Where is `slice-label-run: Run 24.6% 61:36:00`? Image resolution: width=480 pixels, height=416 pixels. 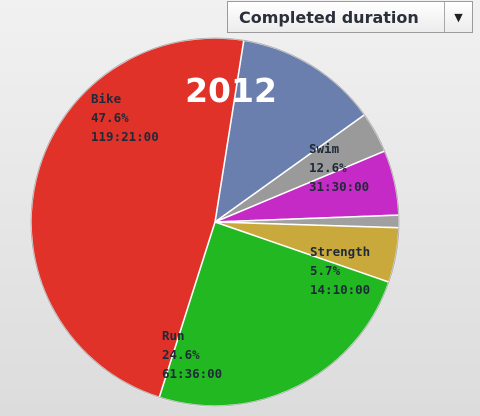
slice-label-run: Run 24.6% 61:36:00 is located at coordinates (192, 354).